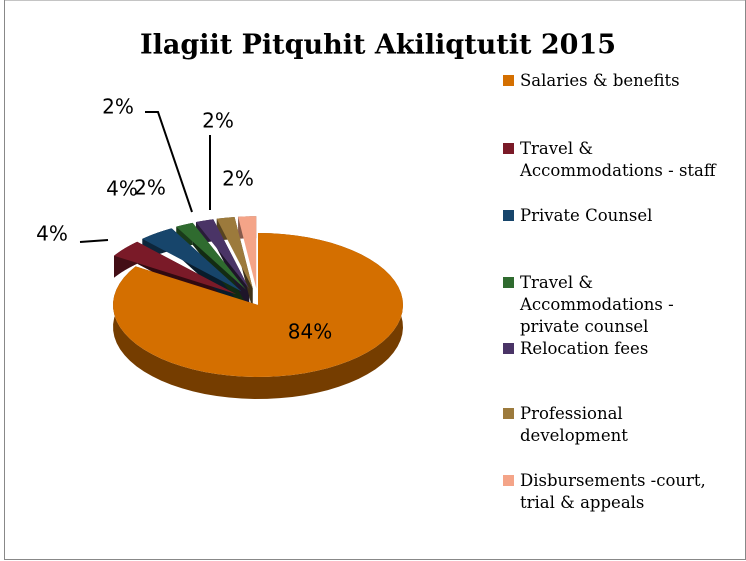  What do you see at coordinates (310, 332) in the screenshot?
I see `data-label: 84%` at bounding box center [310, 332].